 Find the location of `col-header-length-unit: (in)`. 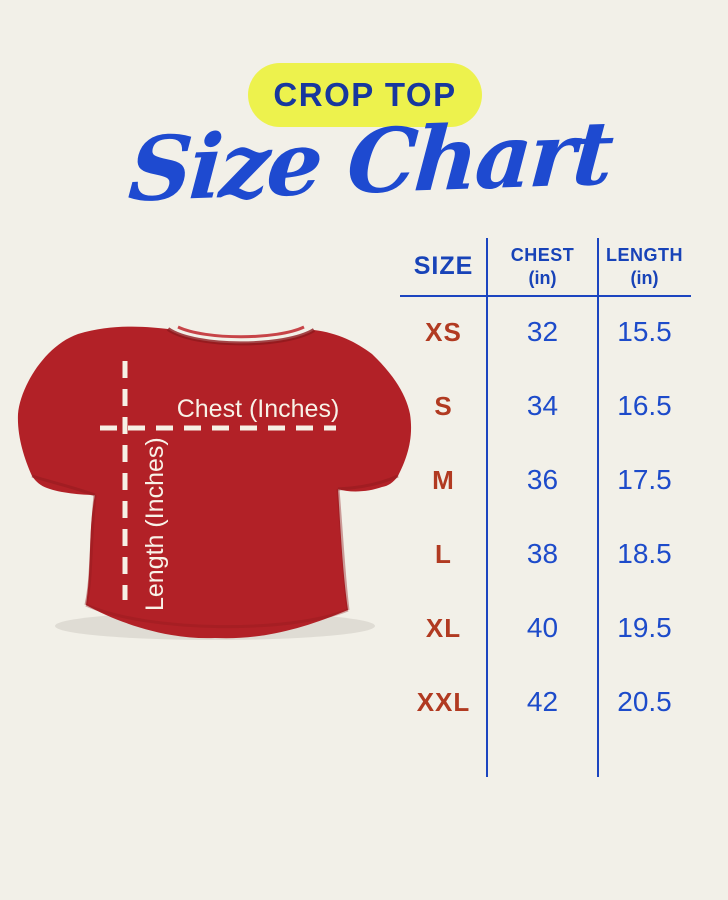

col-header-length-unit: (in) is located at coordinates (644, 277).